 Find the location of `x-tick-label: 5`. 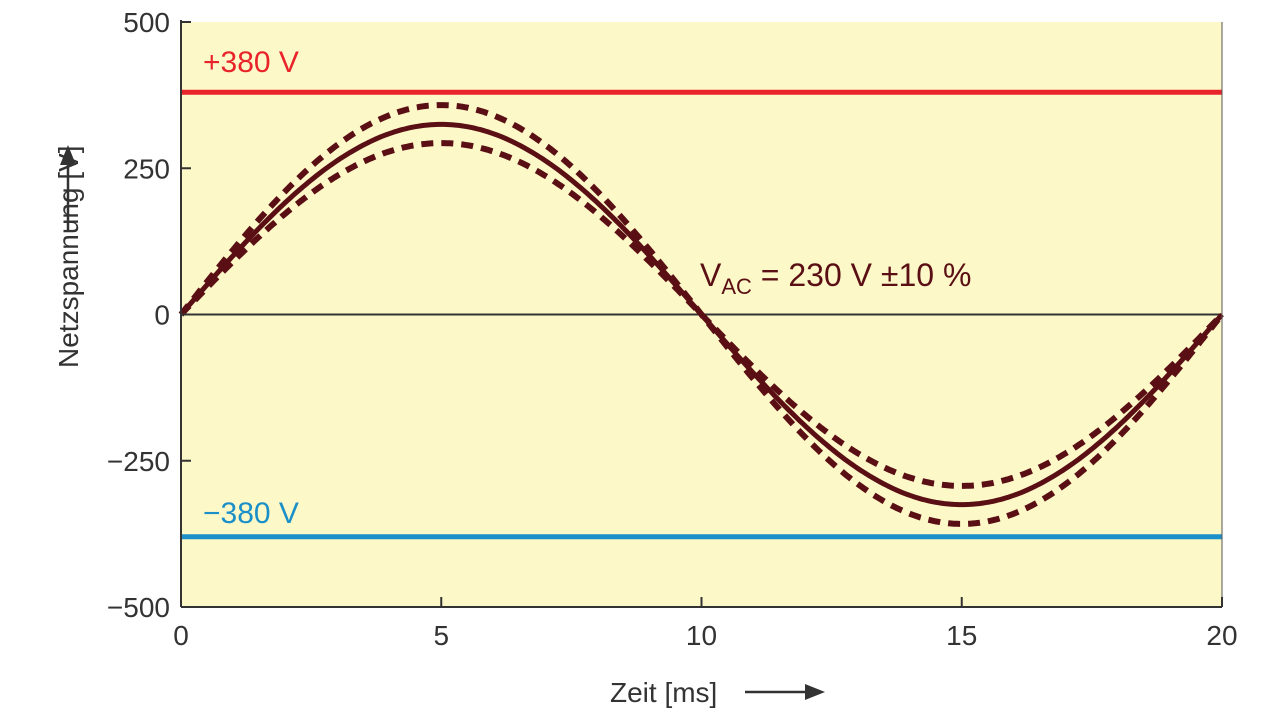

x-tick-label: 5 is located at coordinates (441, 635).